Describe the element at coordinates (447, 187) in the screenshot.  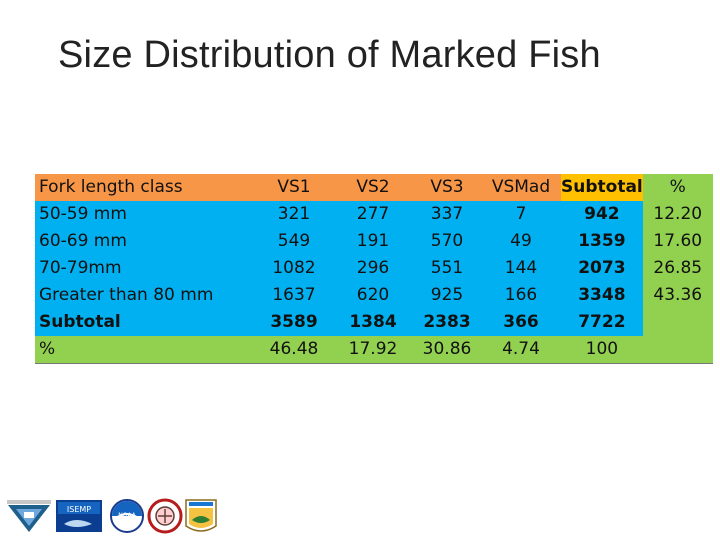
I see `header-vs3: VS3` at that location.